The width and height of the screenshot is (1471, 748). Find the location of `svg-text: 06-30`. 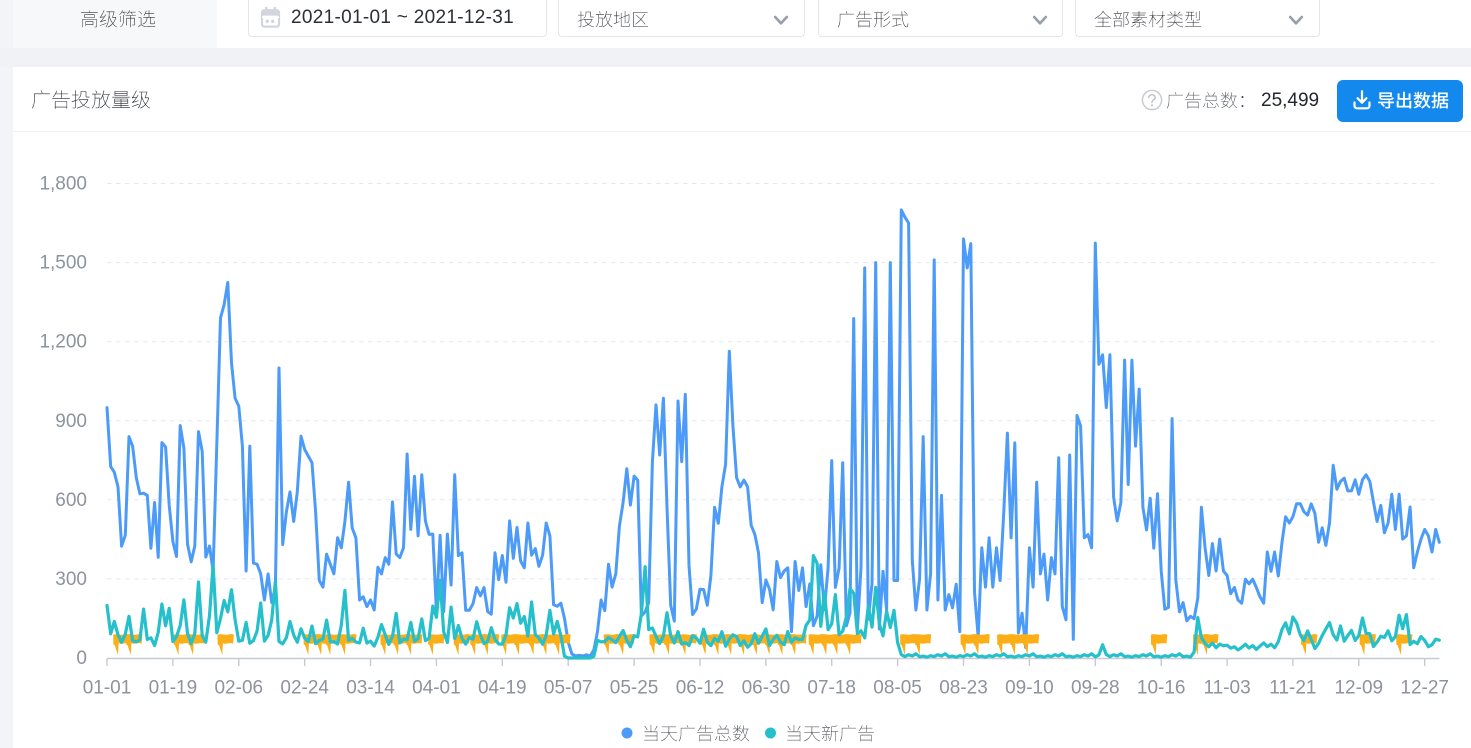

svg-text: 06-30 is located at coordinates (766, 688).